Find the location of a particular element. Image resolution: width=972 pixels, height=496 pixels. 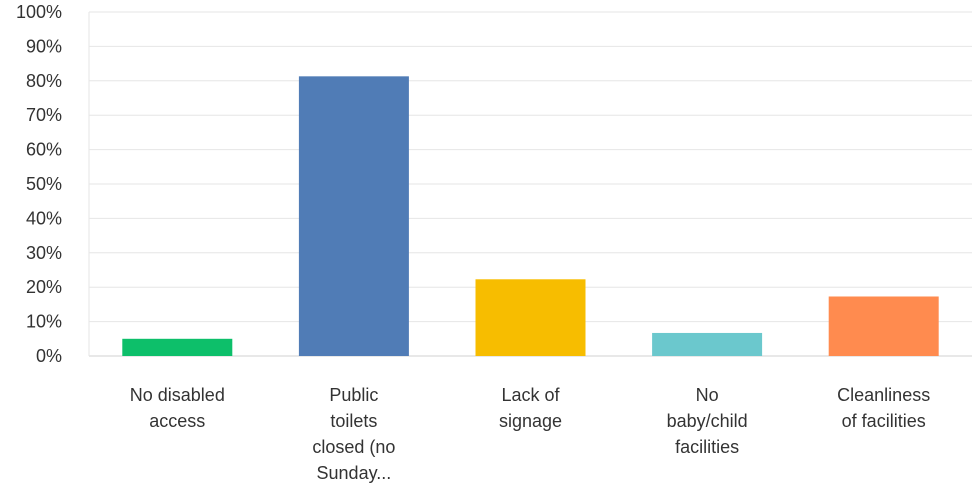

x-category-label: Cleanliness of facilities is located at coordinates (883, 408).